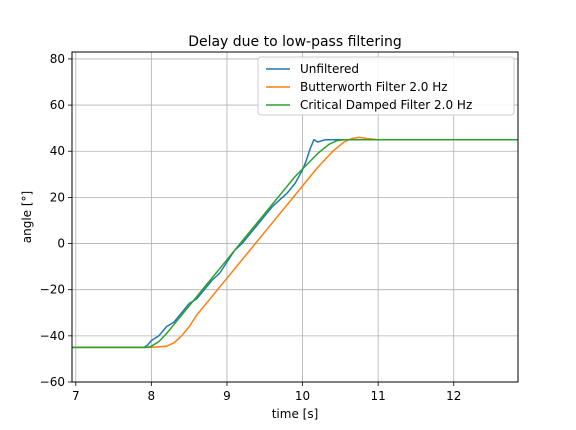 This screenshot has height=430, width=576. Describe the element at coordinates (295, 42) in the screenshot. I see `chart-title: Delay due to low-pass filtering` at that location.